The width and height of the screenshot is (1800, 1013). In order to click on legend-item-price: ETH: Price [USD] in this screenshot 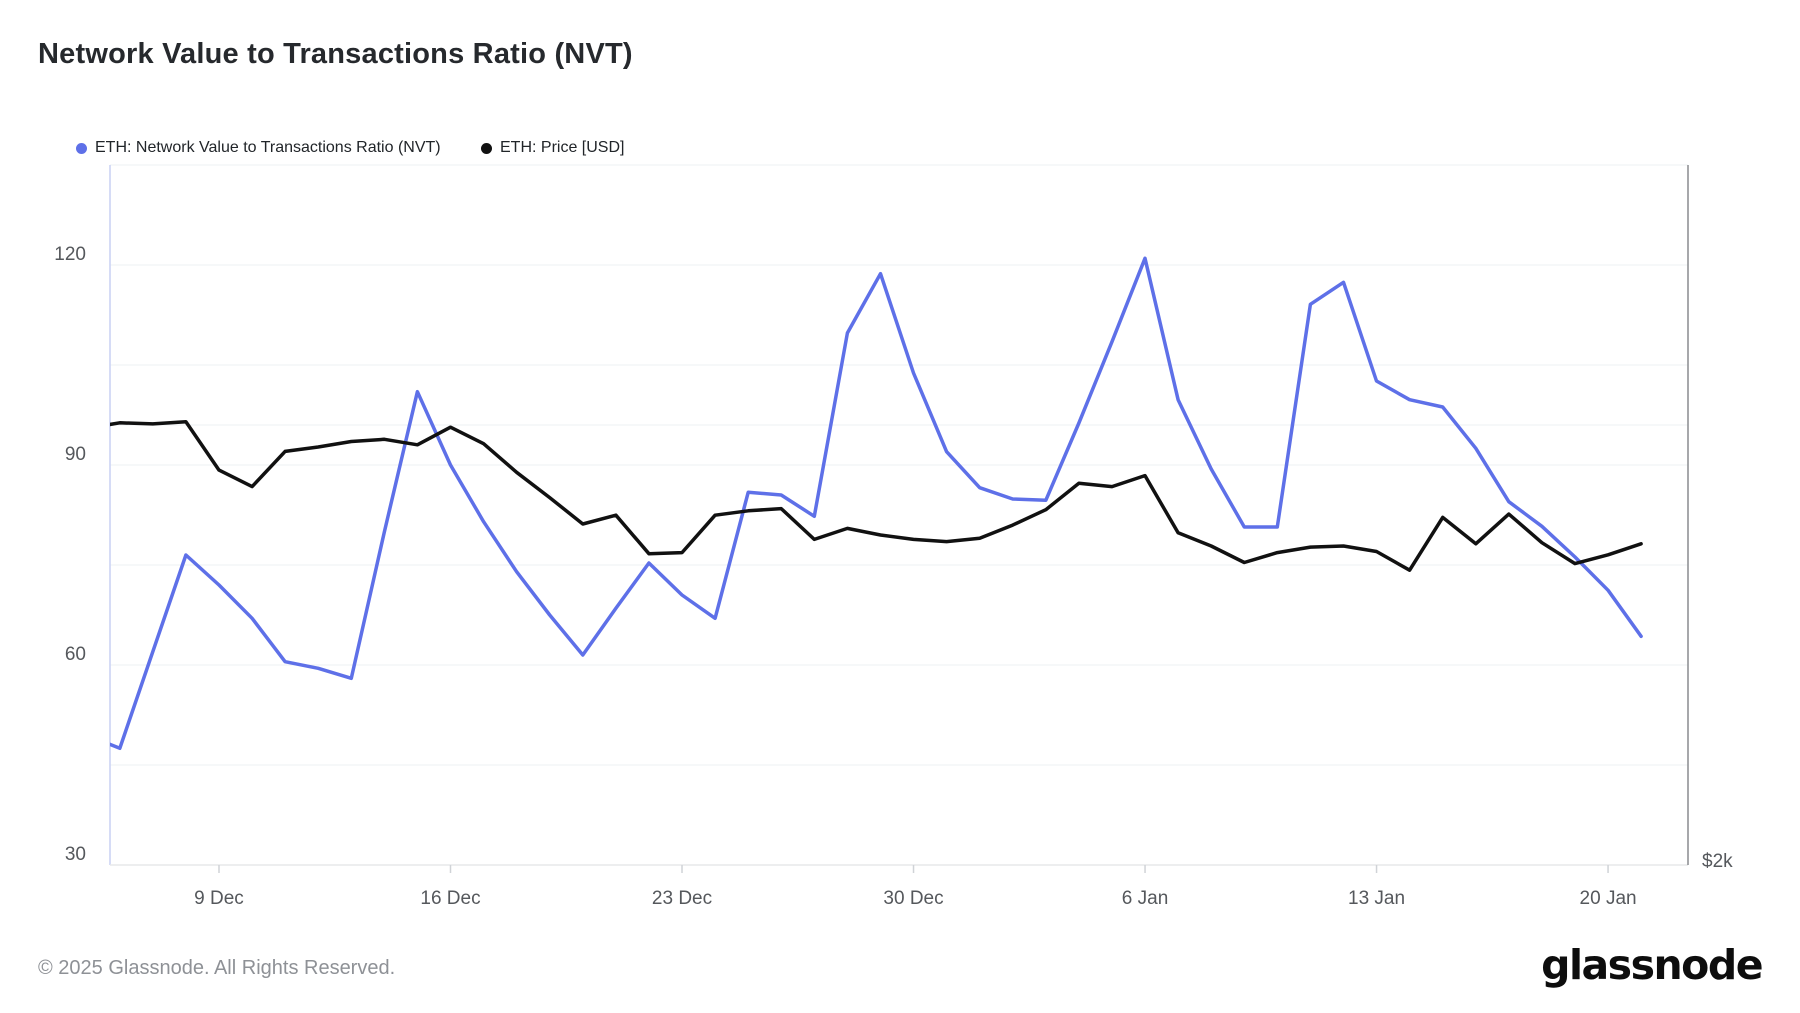, I will do `click(552, 148)`.